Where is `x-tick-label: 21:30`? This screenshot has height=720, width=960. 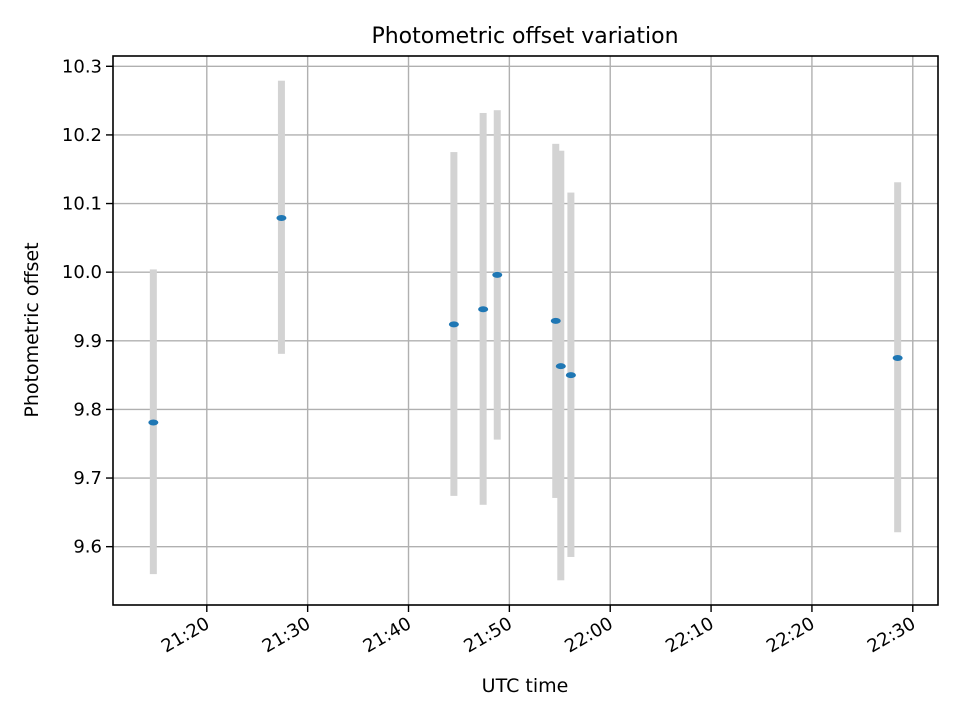
x-tick-label: 21:30 is located at coordinates (286, 635).